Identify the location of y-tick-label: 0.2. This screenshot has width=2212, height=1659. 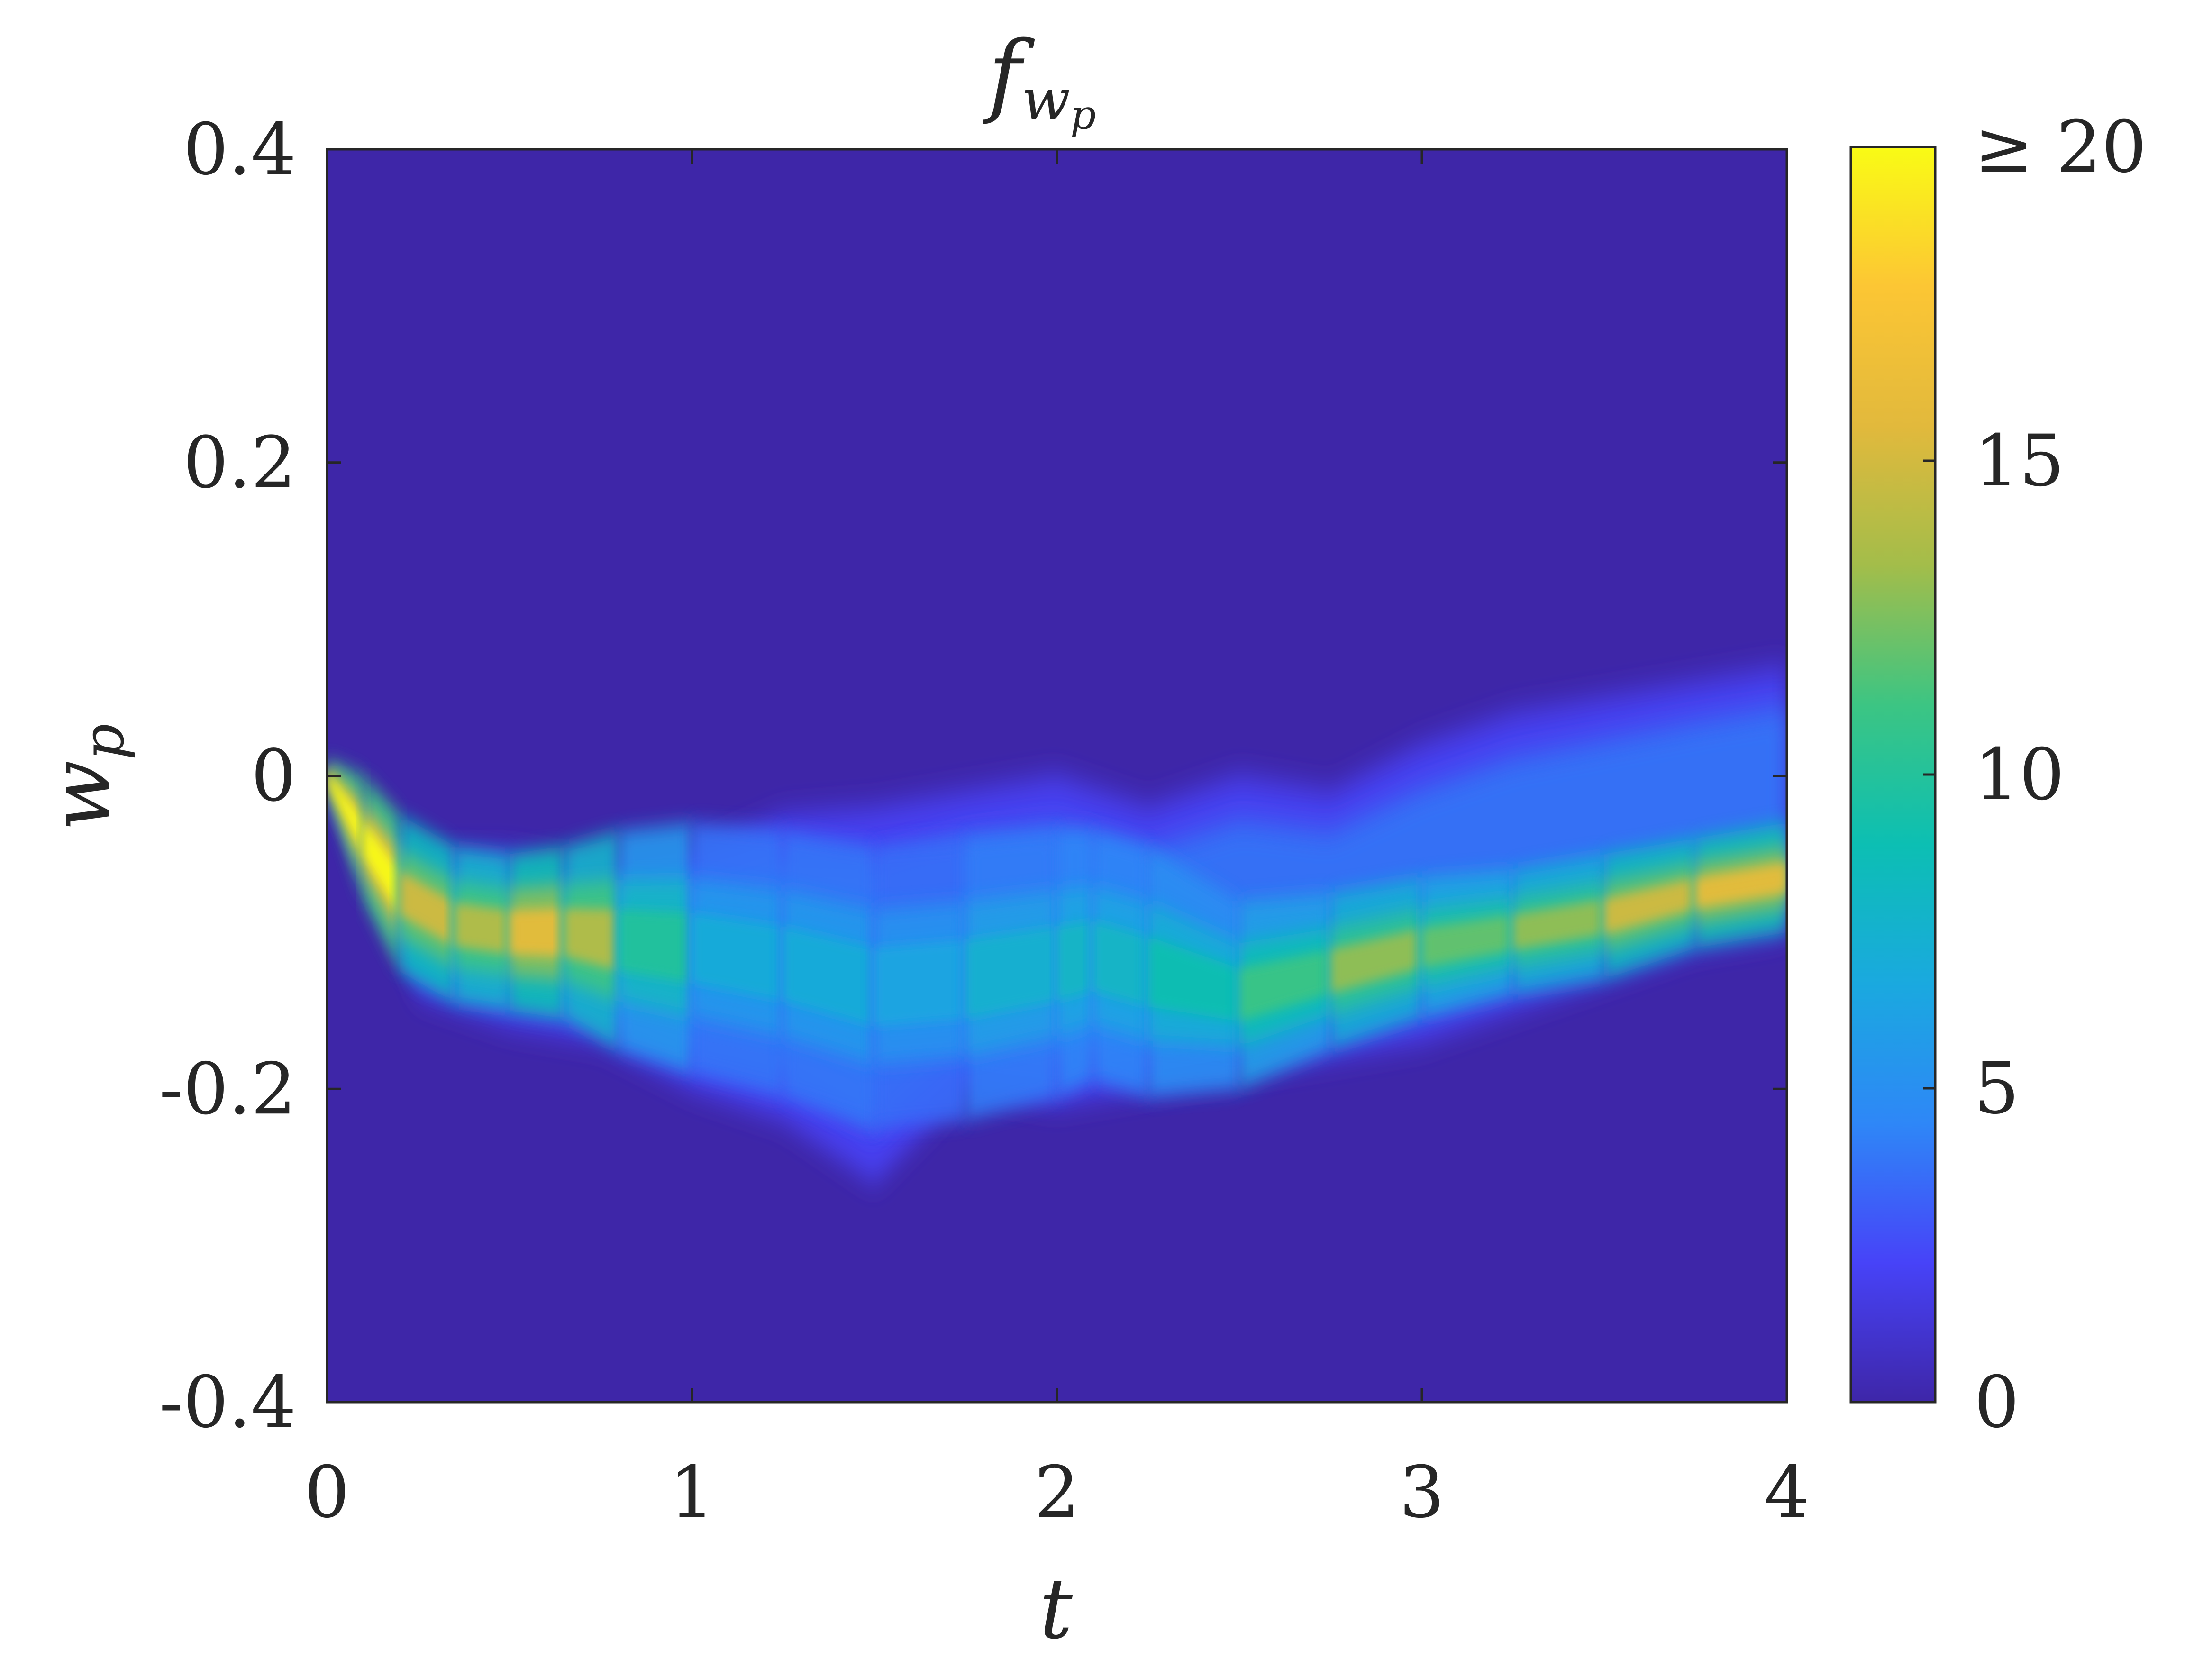
(239, 463).